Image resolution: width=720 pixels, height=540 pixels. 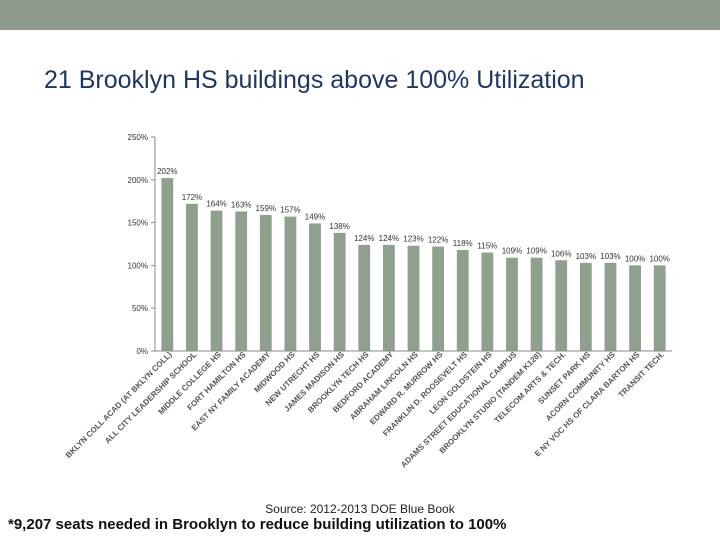 I want to click on data-label-15: 109%, so click(x=536, y=251).